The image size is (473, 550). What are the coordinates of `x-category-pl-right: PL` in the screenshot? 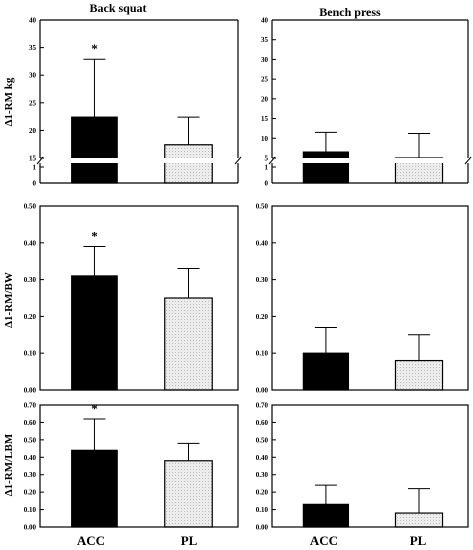 It's located at (418, 540).